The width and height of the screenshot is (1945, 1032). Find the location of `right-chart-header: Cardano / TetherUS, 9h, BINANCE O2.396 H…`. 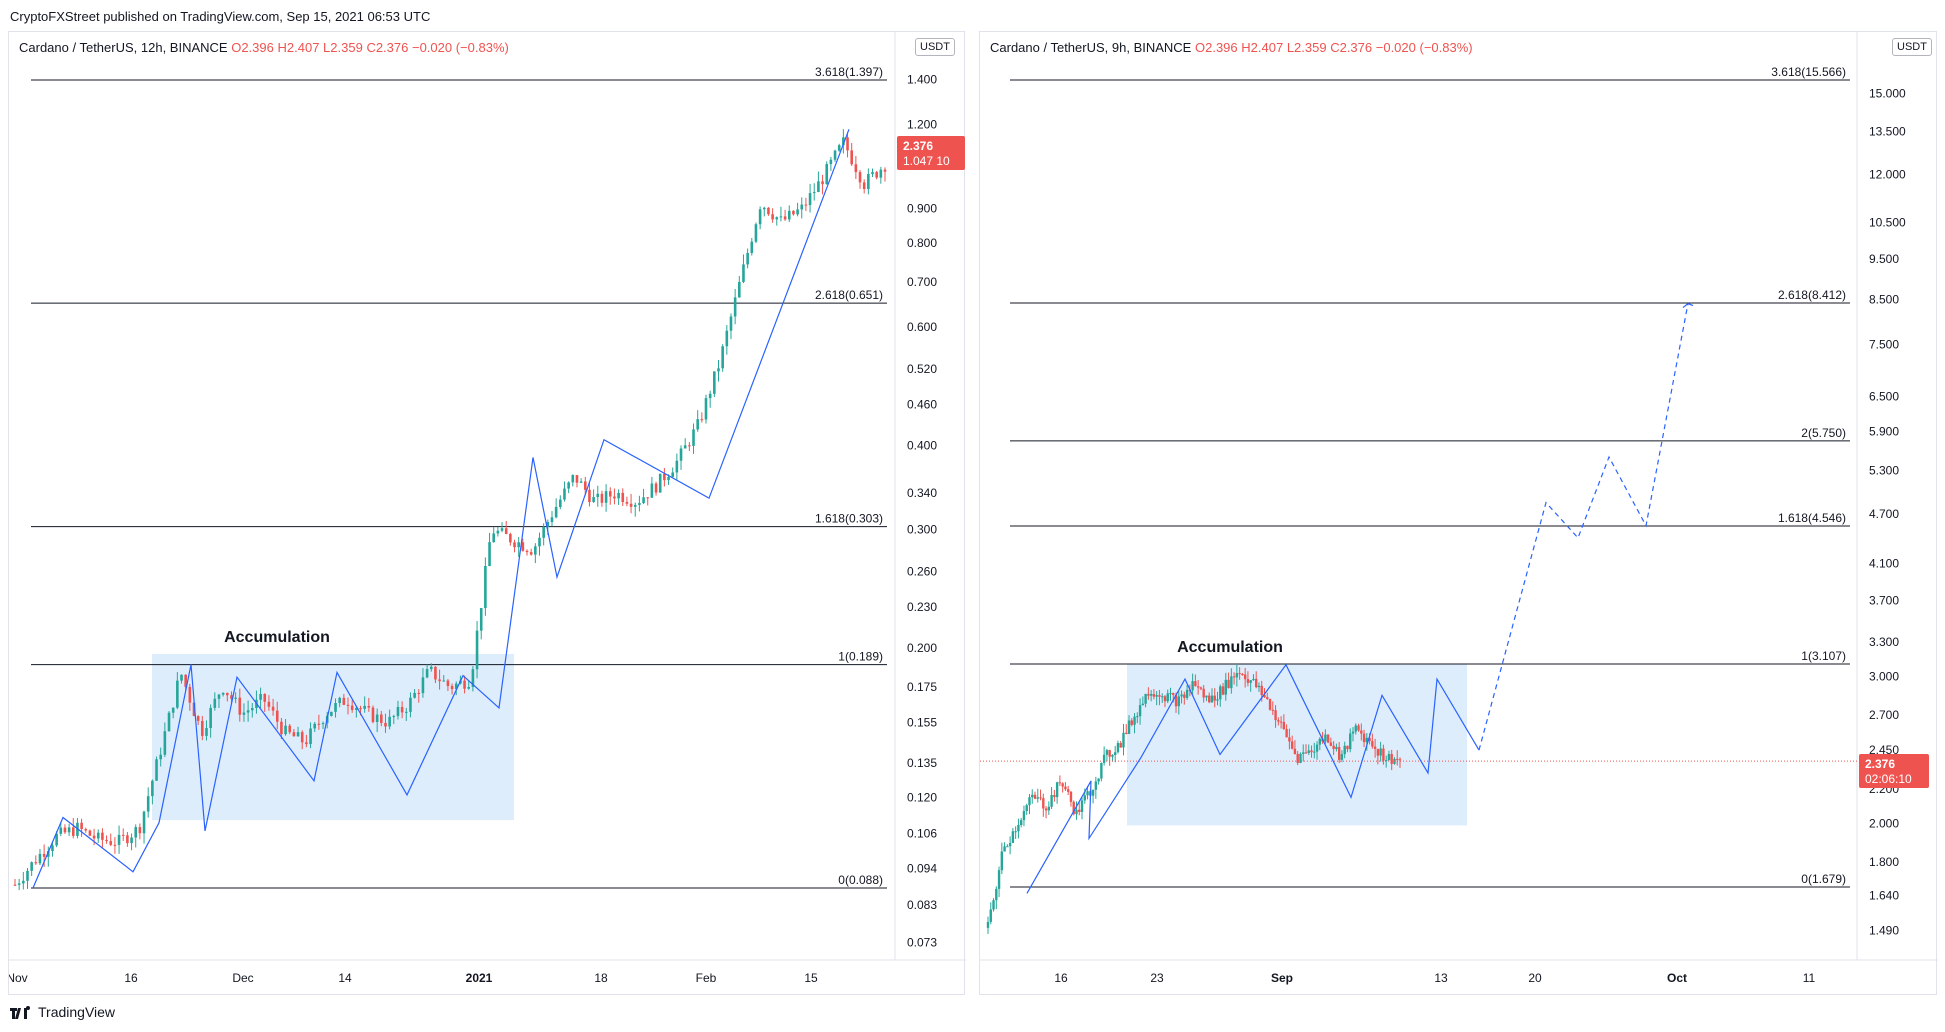

right-chart-header: Cardano / TetherUS, 9h, BINANCE O2.396 H… is located at coordinates (1231, 47).